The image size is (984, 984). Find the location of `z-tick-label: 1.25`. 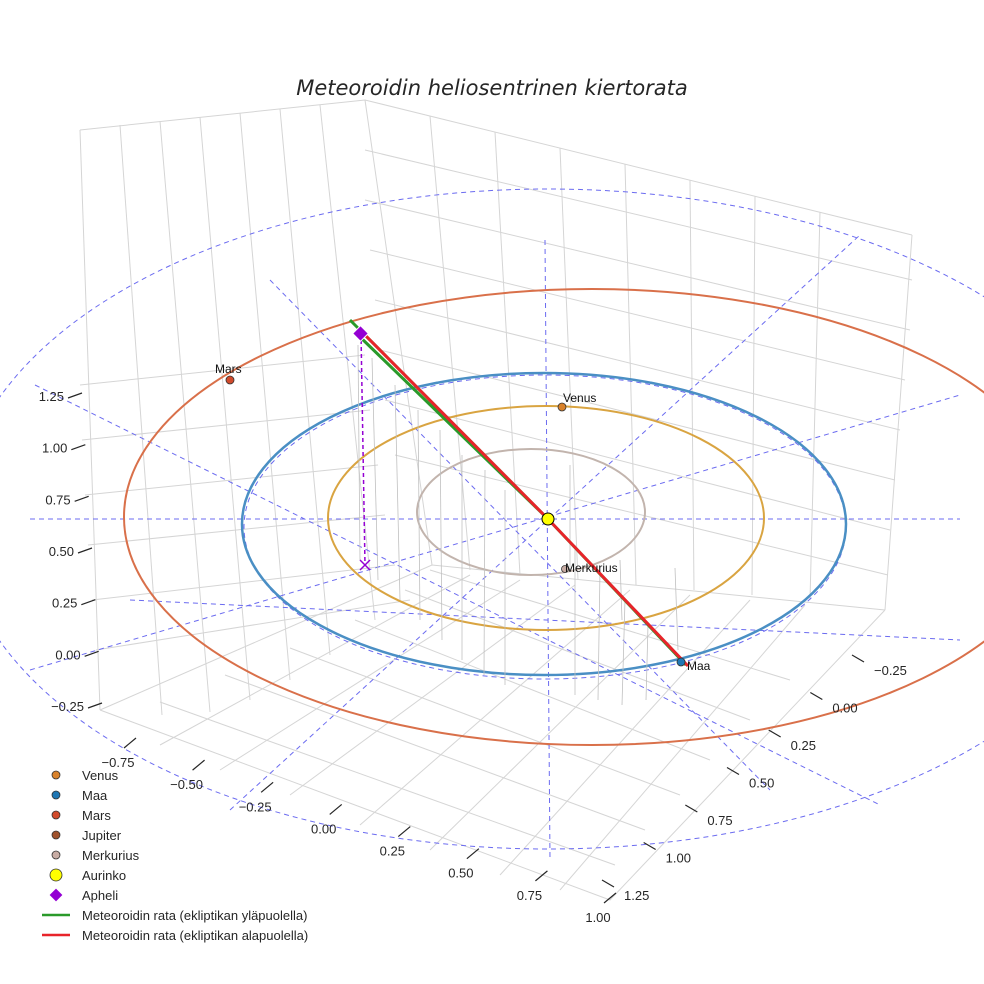

z-tick-label: 1.25 is located at coordinates (51, 396).